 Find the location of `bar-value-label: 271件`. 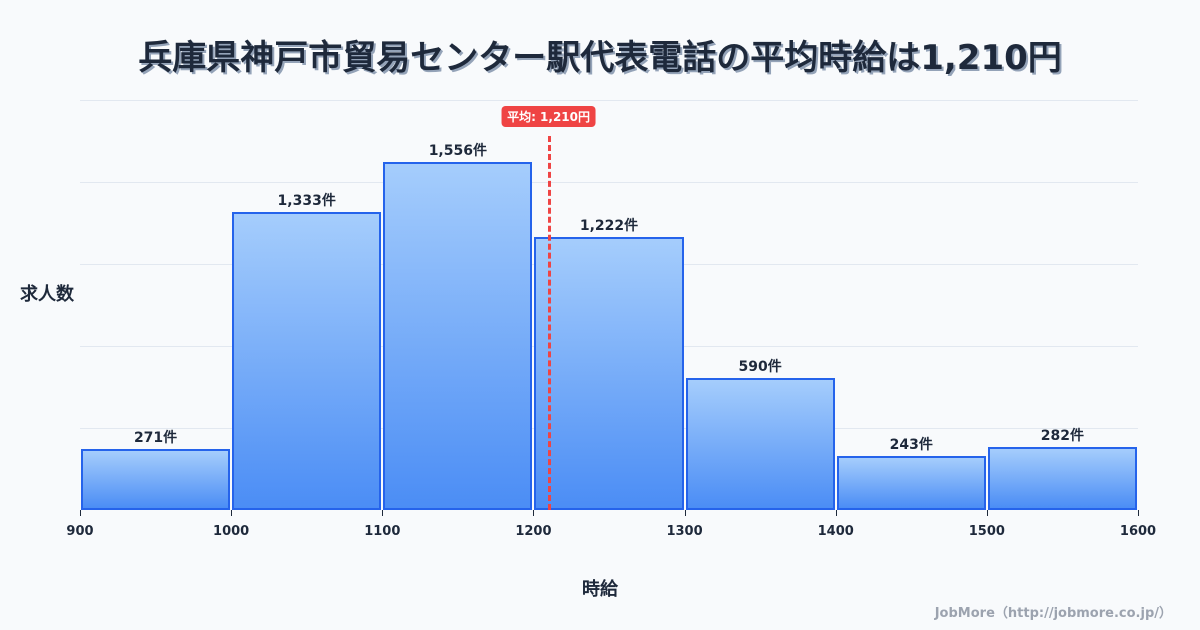

bar-value-label: 271件 is located at coordinates (155, 438).